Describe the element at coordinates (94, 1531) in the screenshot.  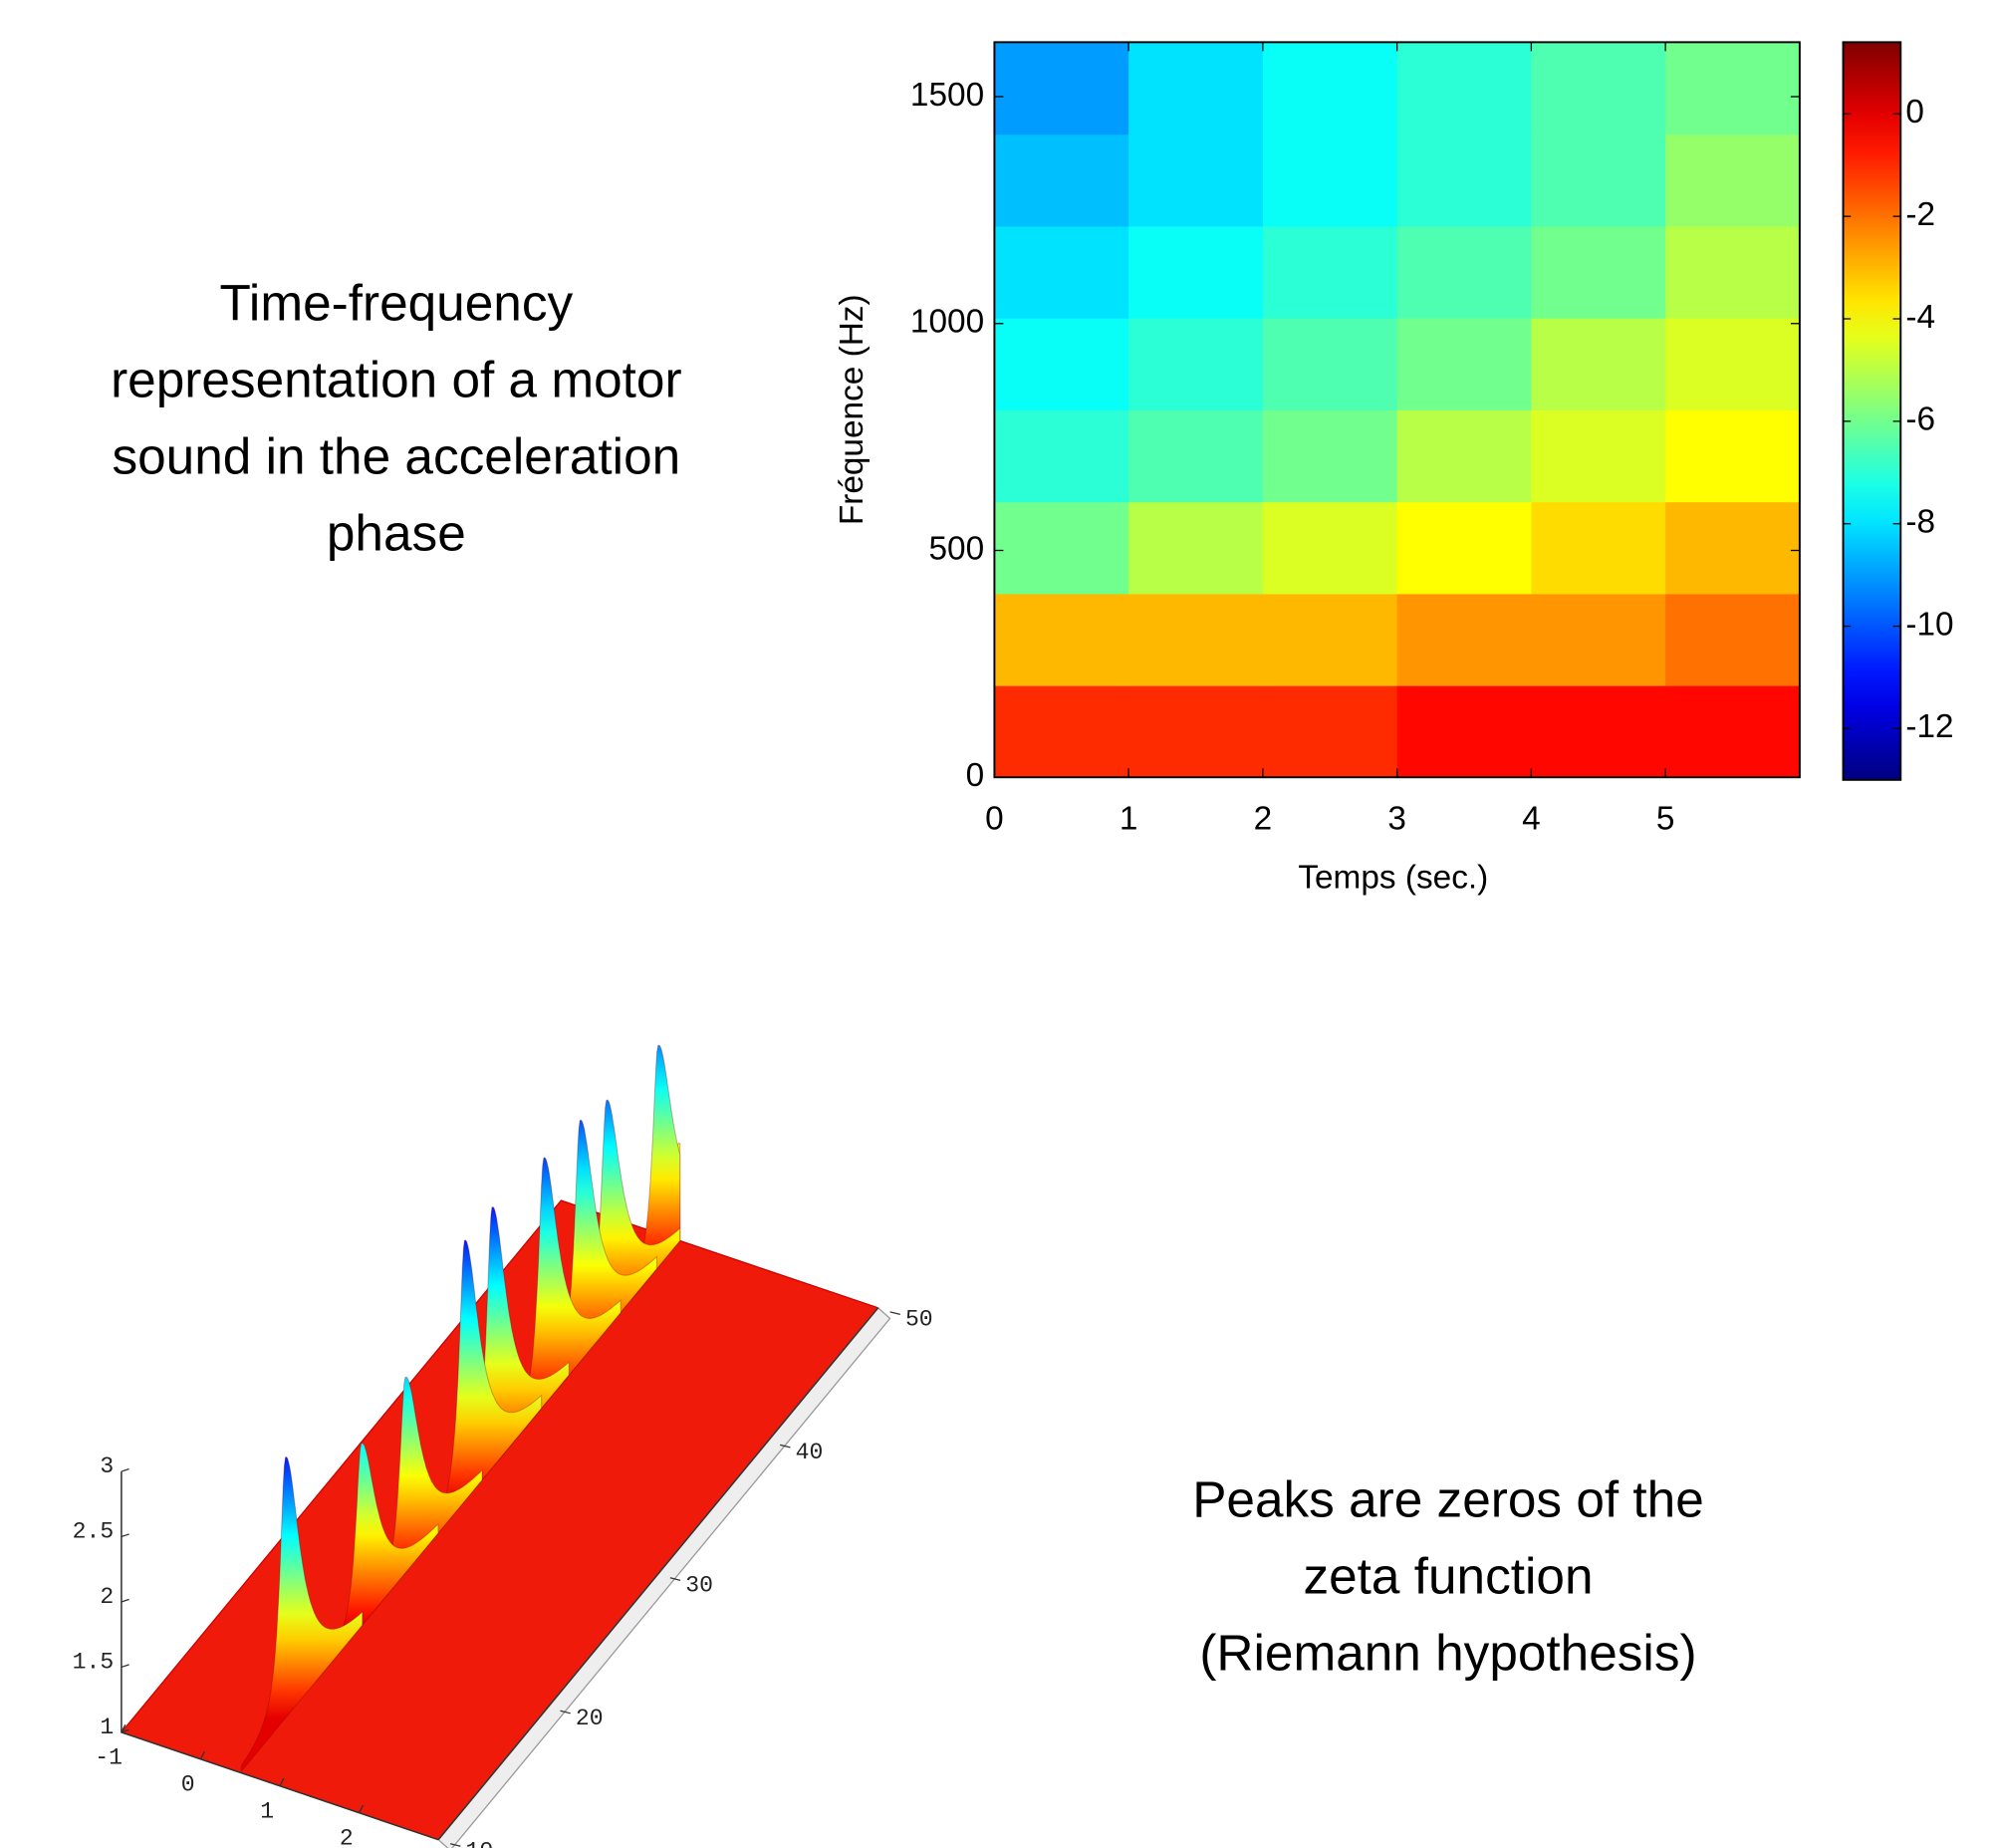
I see `z-tick-label: 2.5` at that location.